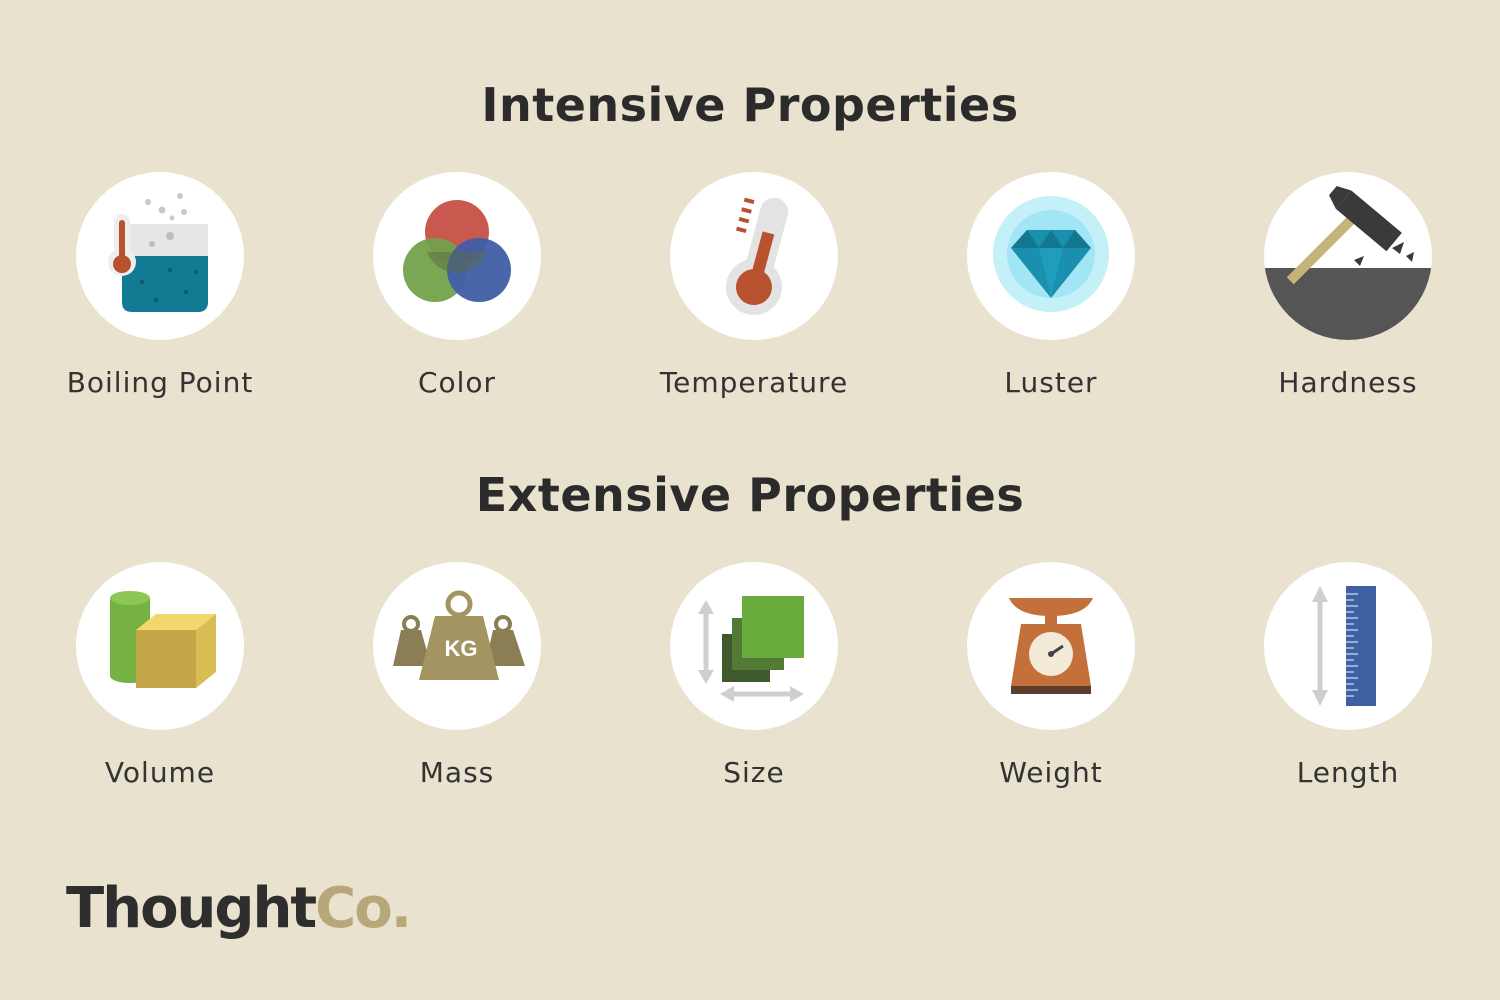  What do you see at coordinates (457, 256) in the screenshot?
I see `color-circles-icon` at bounding box center [457, 256].